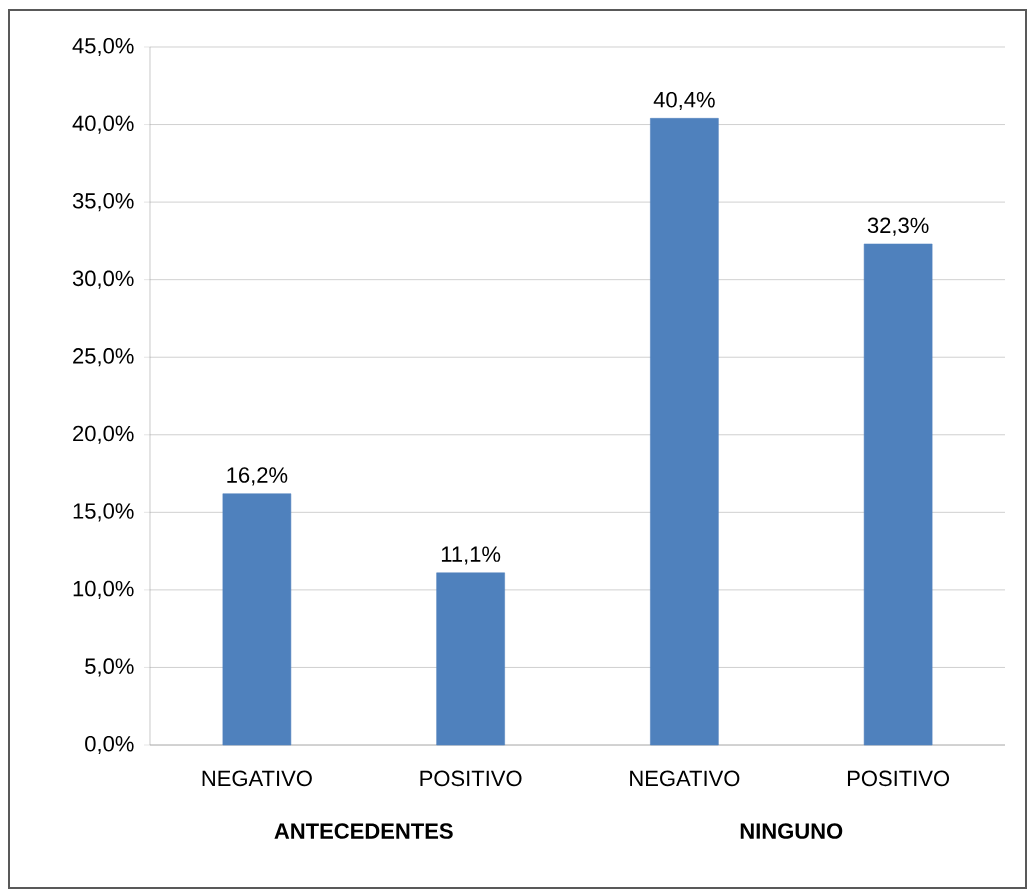 This screenshot has height=889, width=1035. Describe the element at coordinates (109, 745) in the screenshot. I see `y-tick-label: 0,0%` at that location.